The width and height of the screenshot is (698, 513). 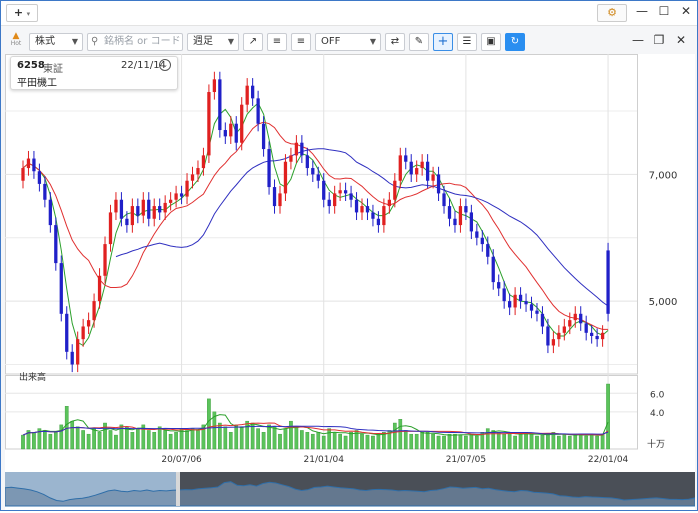 What do you see at coordinates (16, 39) in the screenshot?
I see `hot-icon: ▲ Hot` at bounding box center [16, 39].